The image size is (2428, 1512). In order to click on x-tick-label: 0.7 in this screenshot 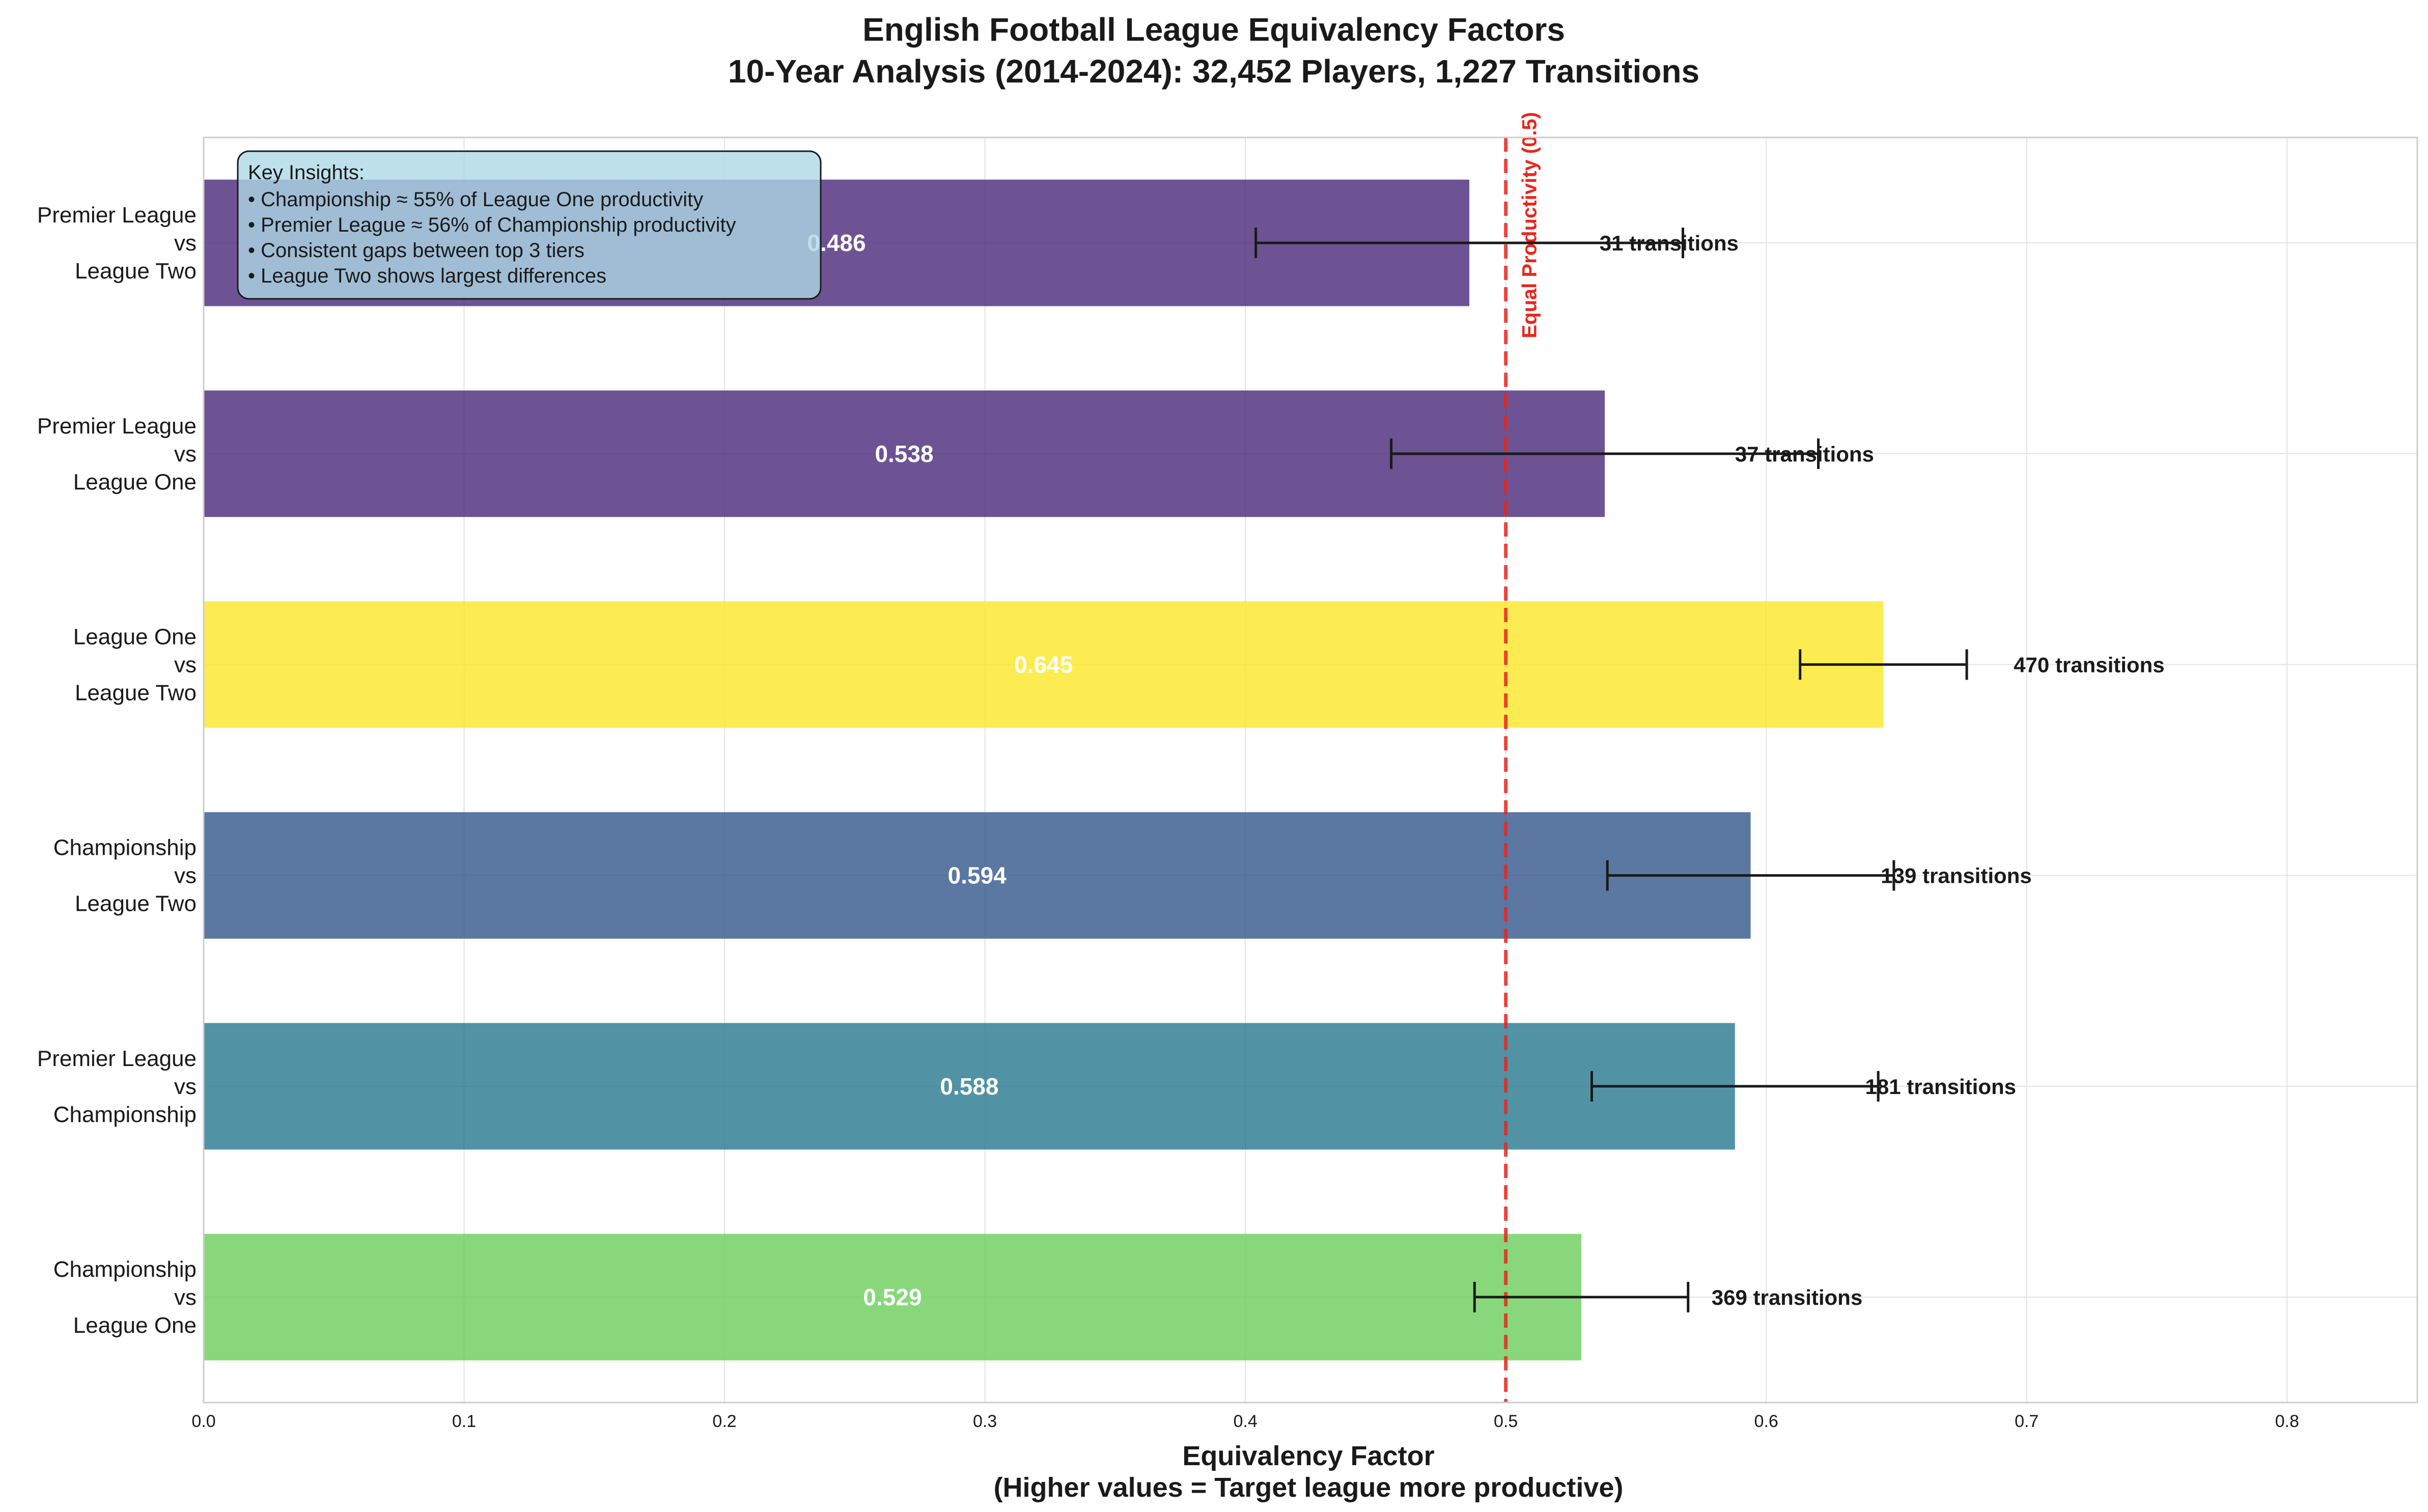, I will do `click(2027, 1421)`.